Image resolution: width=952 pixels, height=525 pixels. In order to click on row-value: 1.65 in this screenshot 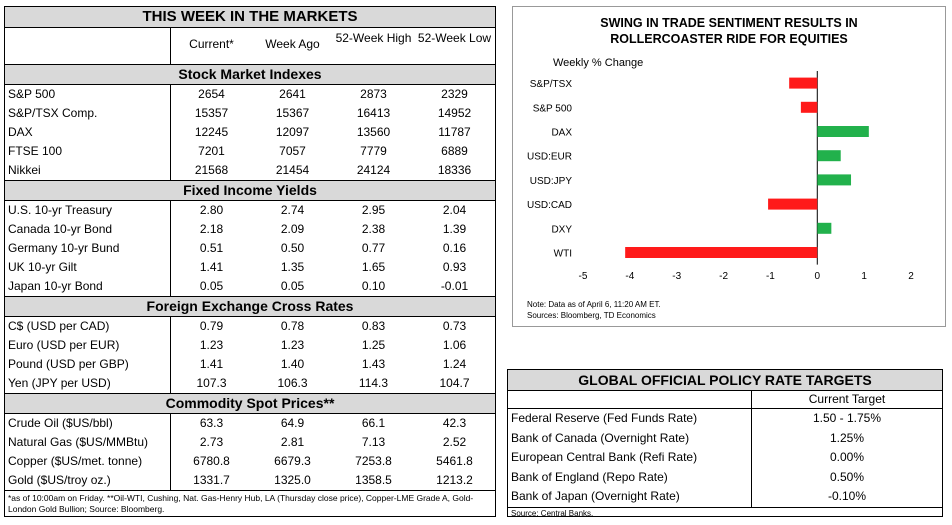, I will do `click(373, 267)`.